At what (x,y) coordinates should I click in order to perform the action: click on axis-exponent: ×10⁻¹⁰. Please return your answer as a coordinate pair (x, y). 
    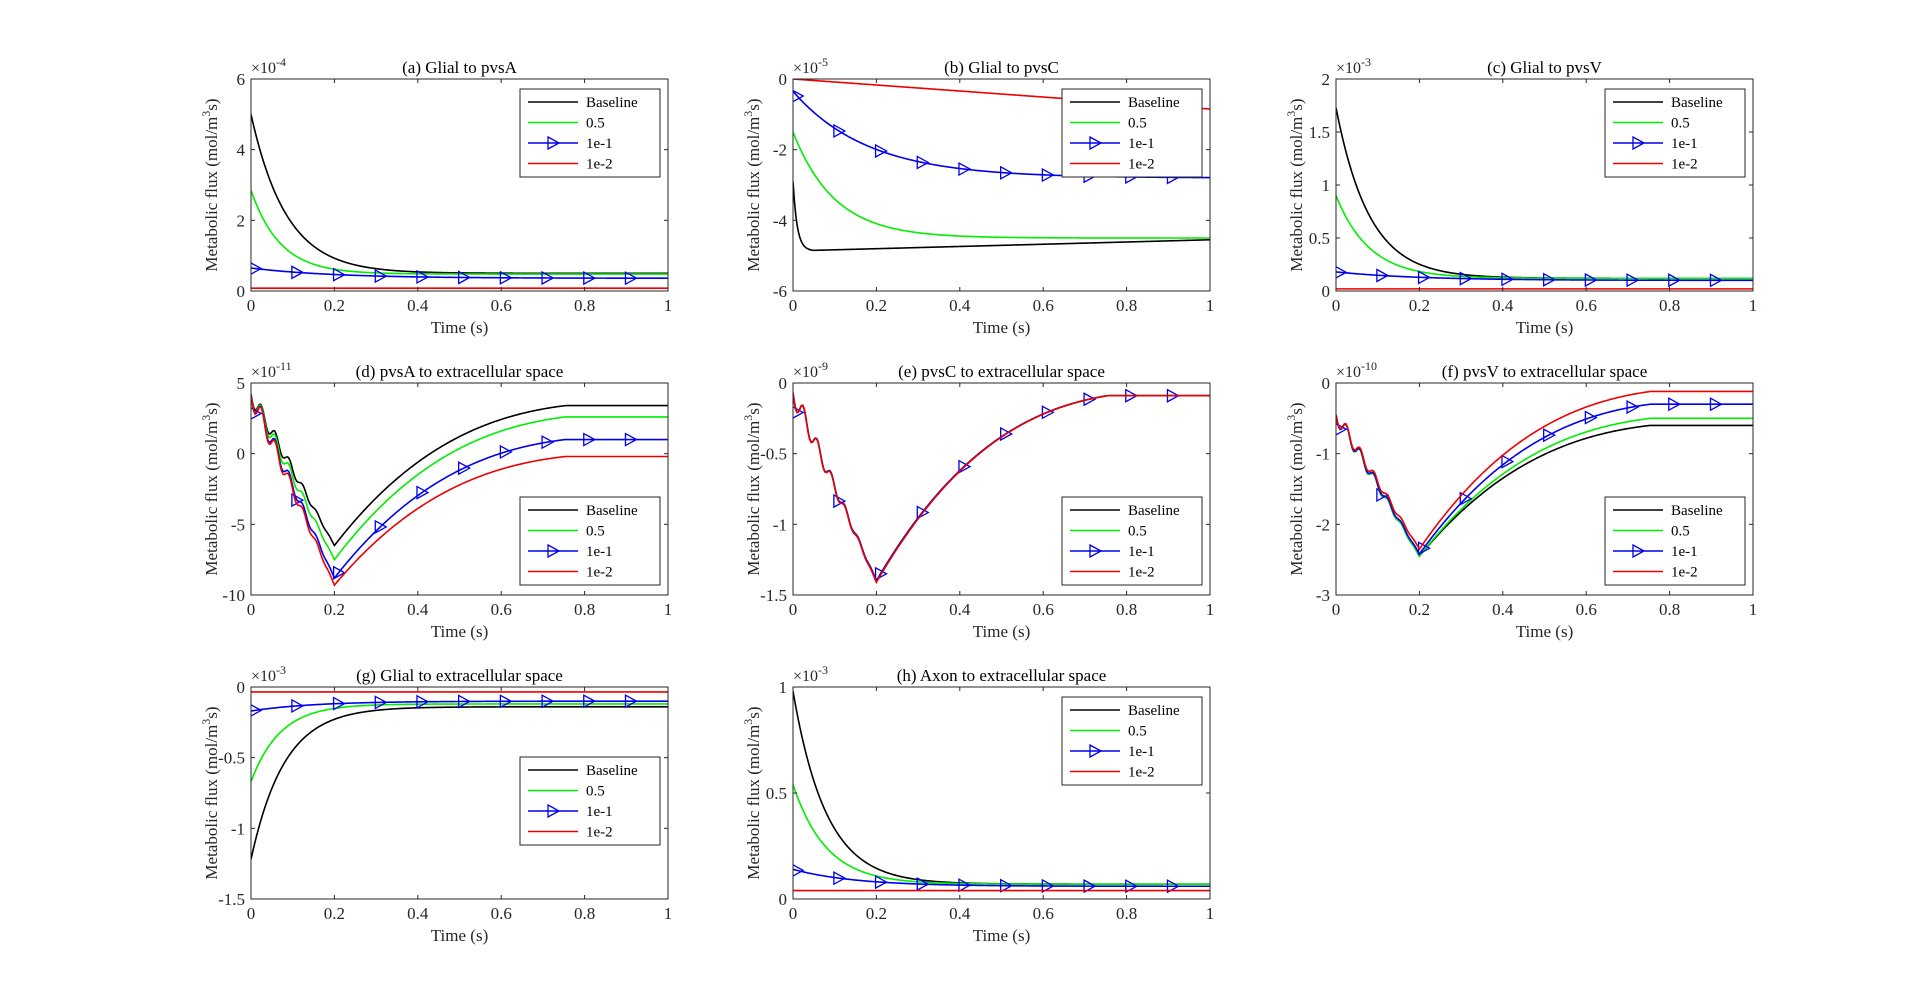
    Looking at the image, I should click on (1356, 370).